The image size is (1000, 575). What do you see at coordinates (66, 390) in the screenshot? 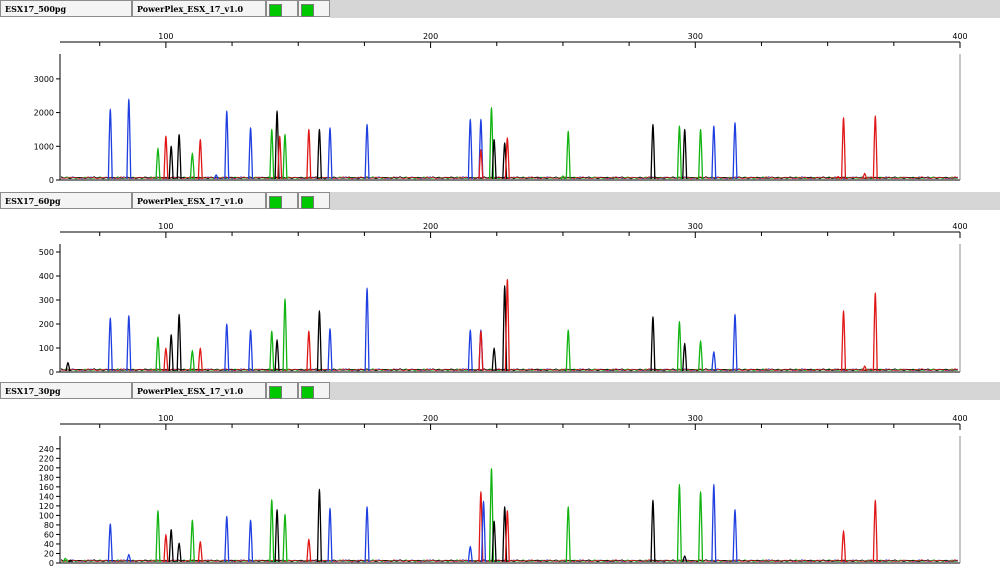
I see `sample-name-cell: ESX17_30pg` at bounding box center [66, 390].